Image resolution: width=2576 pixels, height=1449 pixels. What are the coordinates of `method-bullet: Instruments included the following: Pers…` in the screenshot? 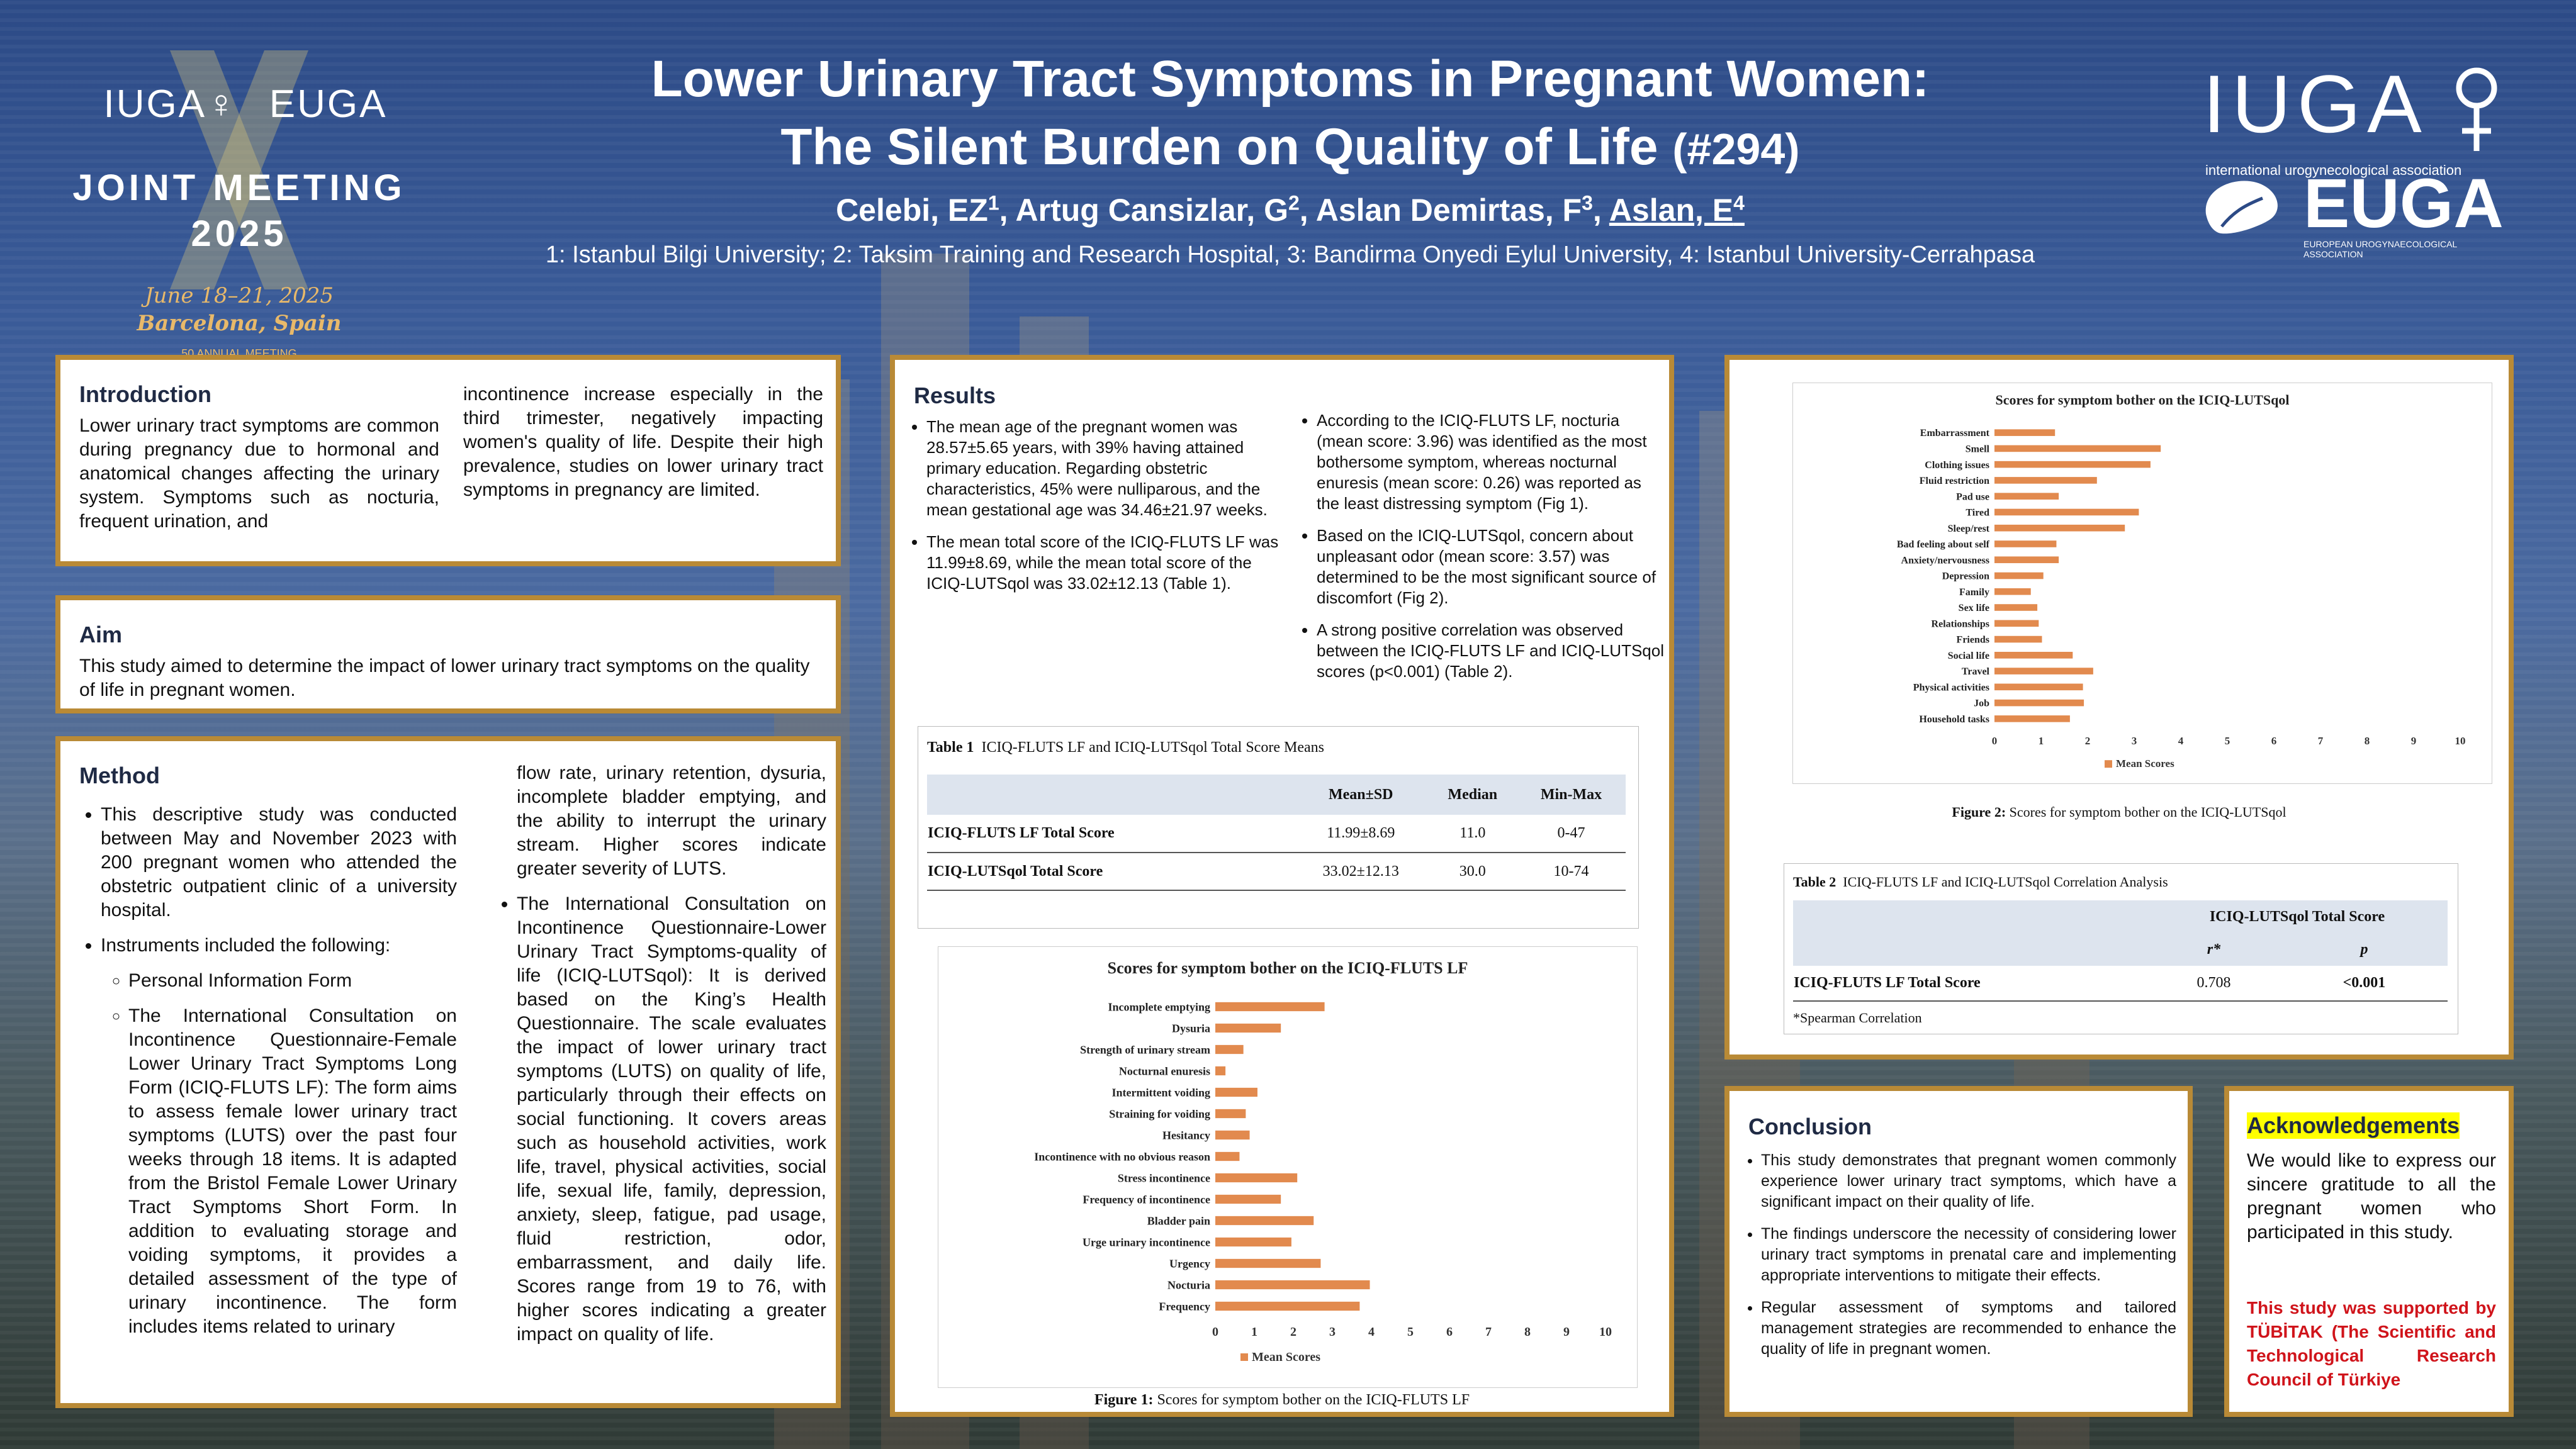 It's located at (279, 1136).